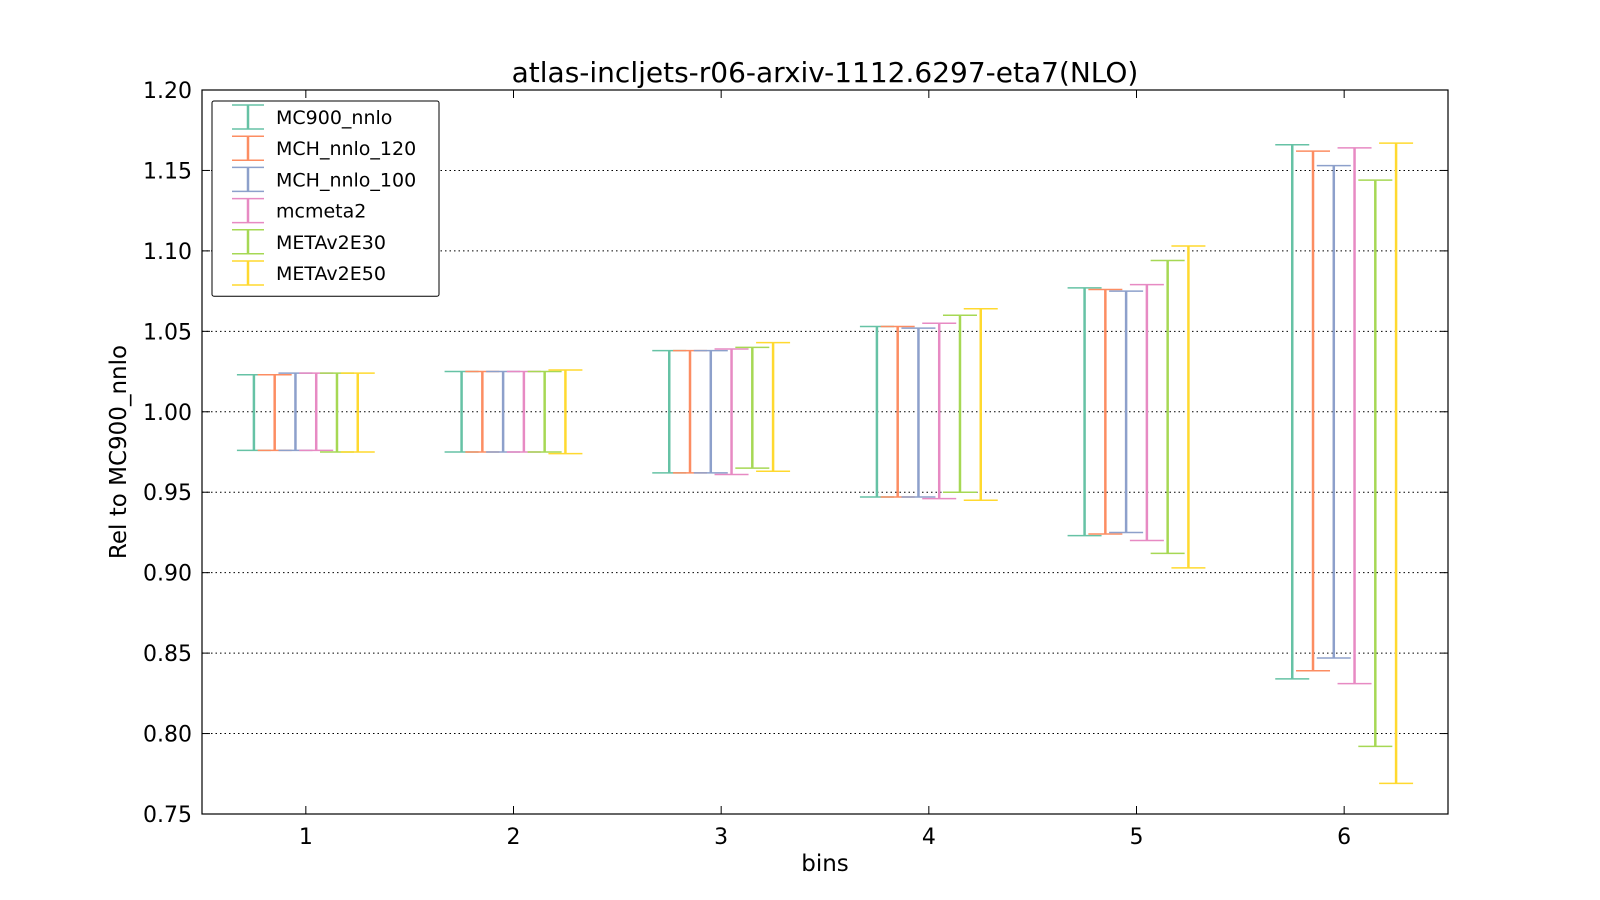 The image size is (1600, 900). I want to click on legend-label: MCH_nnlo_100, so click(346, 180).